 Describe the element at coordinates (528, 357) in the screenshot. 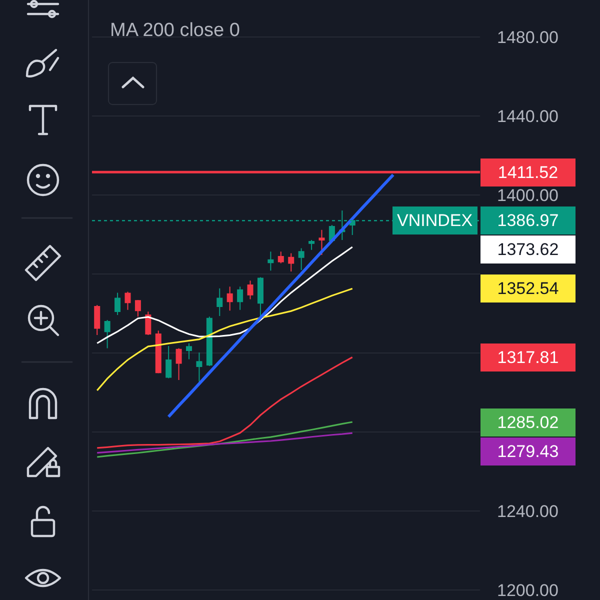

I see `text: 1317.81` at that location.